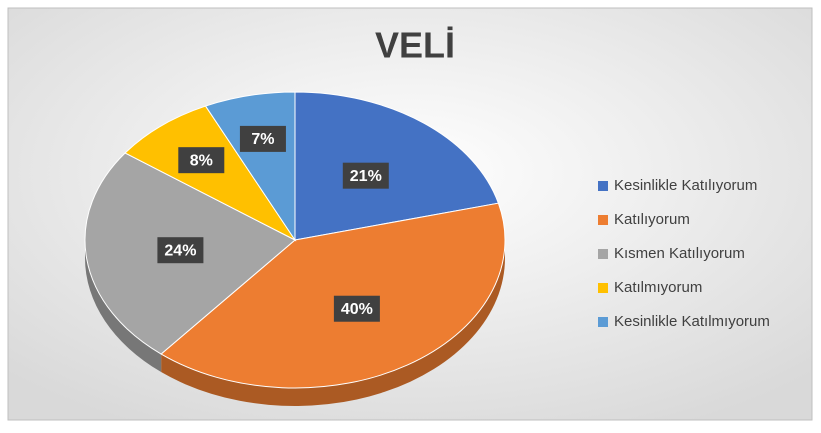  What do you see at coordinates (679, 253) in the screenshot?
I see `legend-label: Kısmen Katılıyorum` at bounding box center [679, 253].